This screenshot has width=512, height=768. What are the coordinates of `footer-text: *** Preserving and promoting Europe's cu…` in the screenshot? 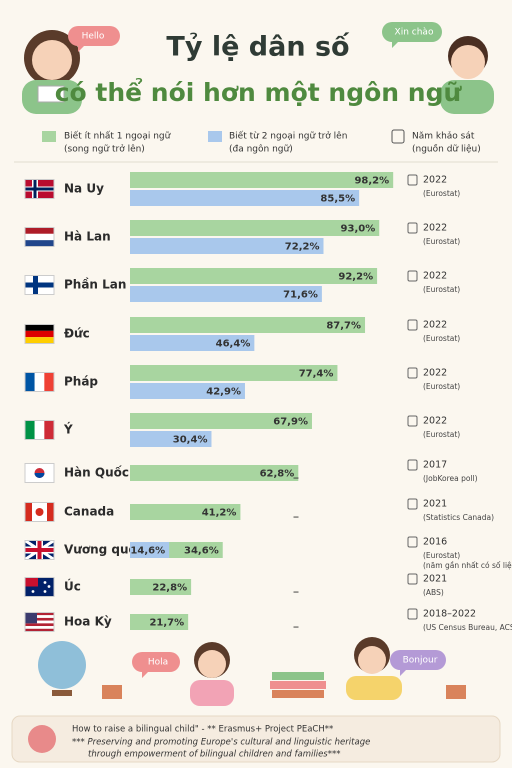 It's located at (221, 743).